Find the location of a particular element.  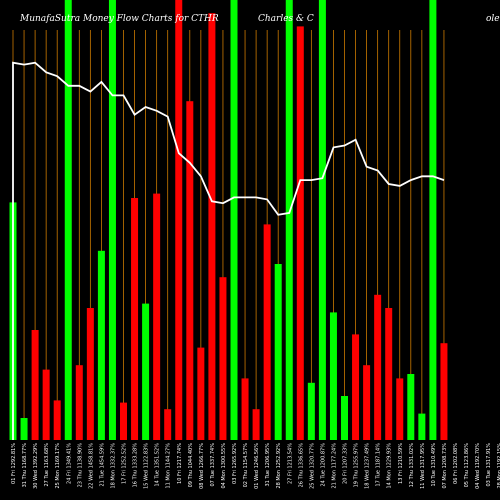

x-tick-label: 01 Wed 1246.56% is located at coordinates (257, 466).